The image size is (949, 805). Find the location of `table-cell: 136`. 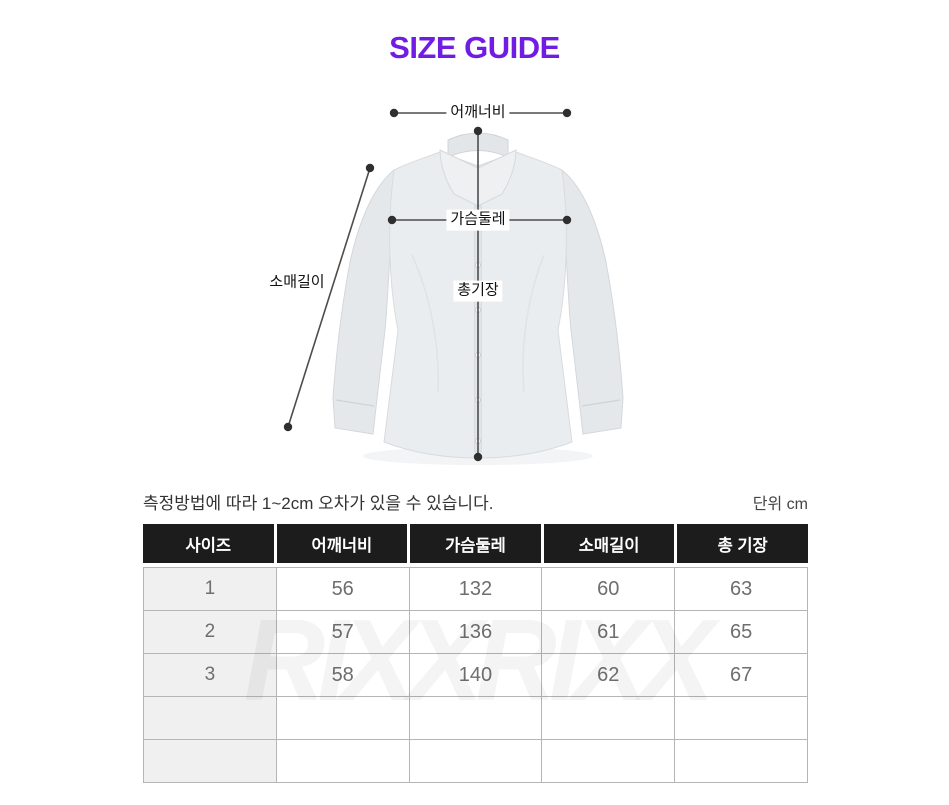

table-cell: 136 is located at coordinates (475, 632).